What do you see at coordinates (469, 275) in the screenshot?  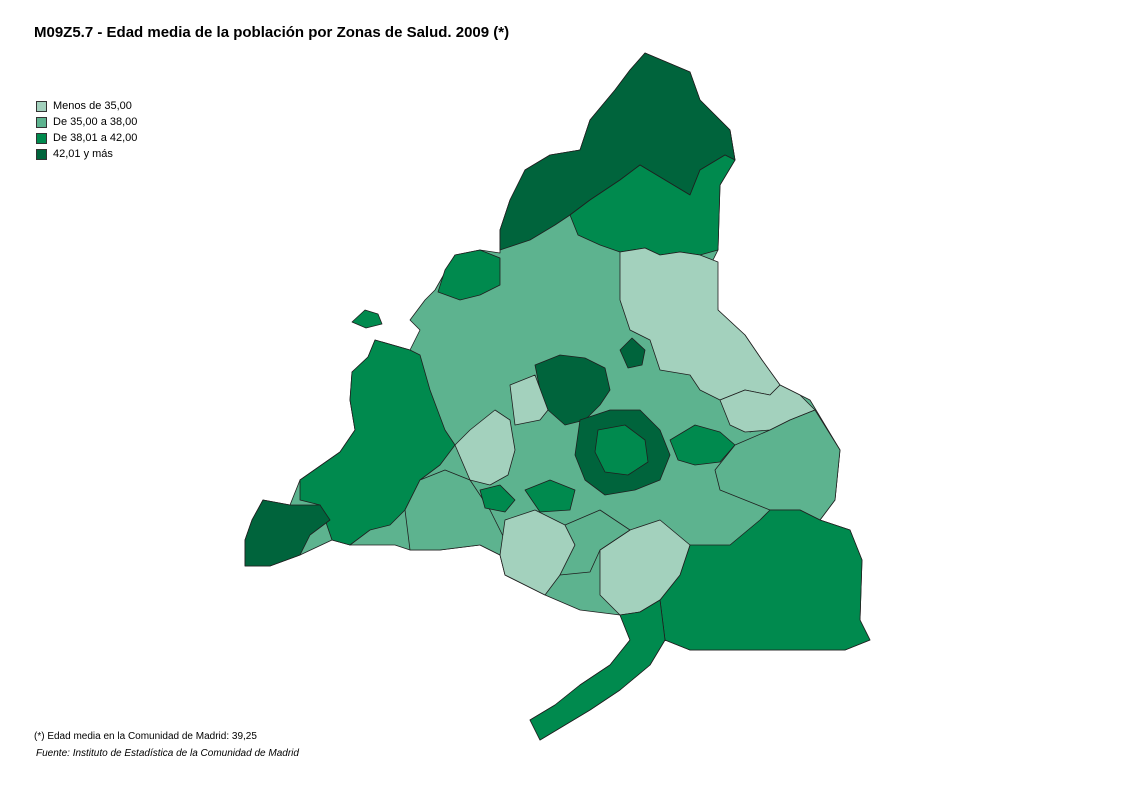 I see `zone-northwest-small` at bounding box center [469, 275].